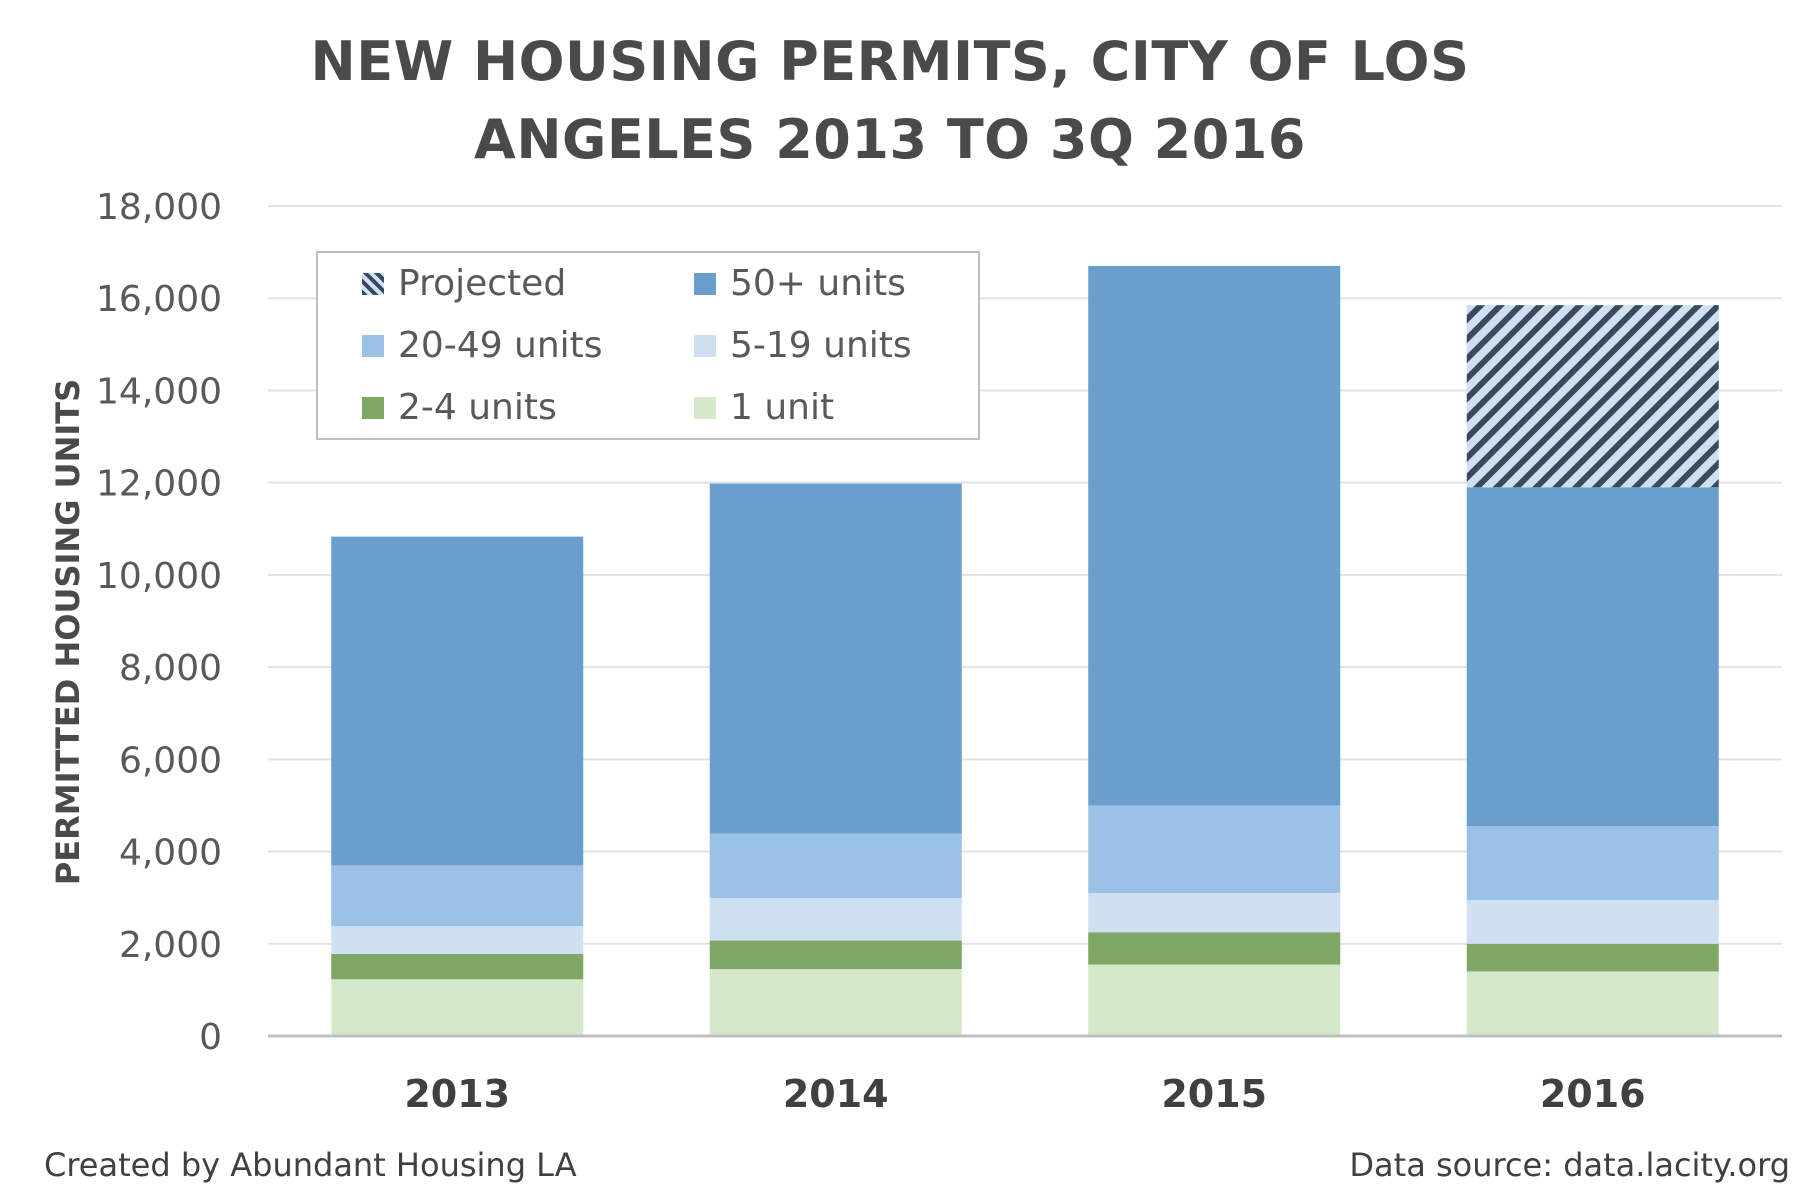 Image resolution: width=1820 pixels, height=1191 pixels. Describe the element at coordinates (835, 658) in the screenshot. I see `bar-segment-50-units-2014` at that location.